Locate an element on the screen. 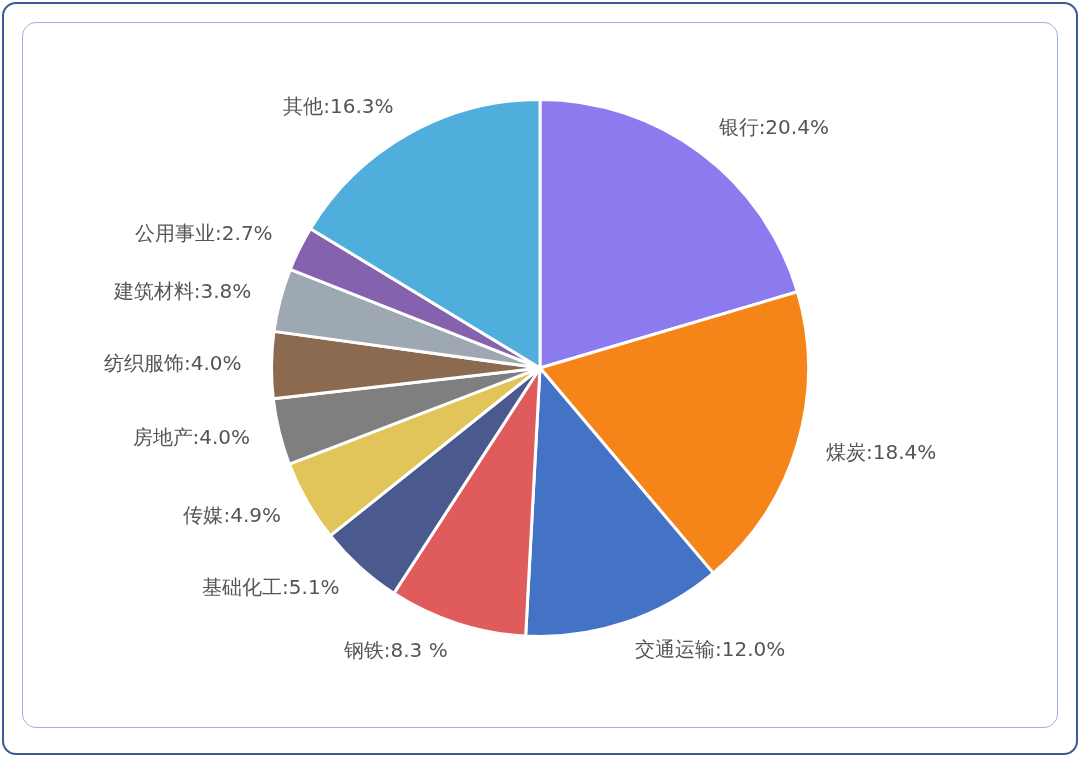  slice-label: 纺织服饰:4.0% is located at coordinates (172, 362).